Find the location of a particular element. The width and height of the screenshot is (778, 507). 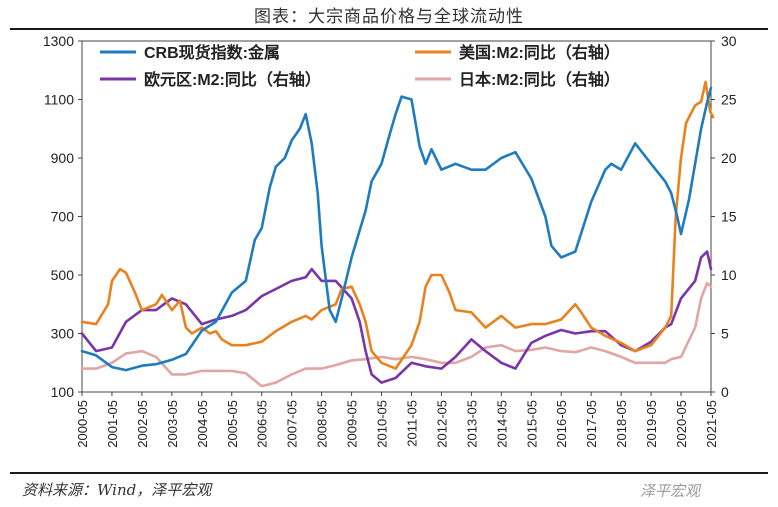

x-tick-label: 2013-05 is located at coordinates (471, 424).